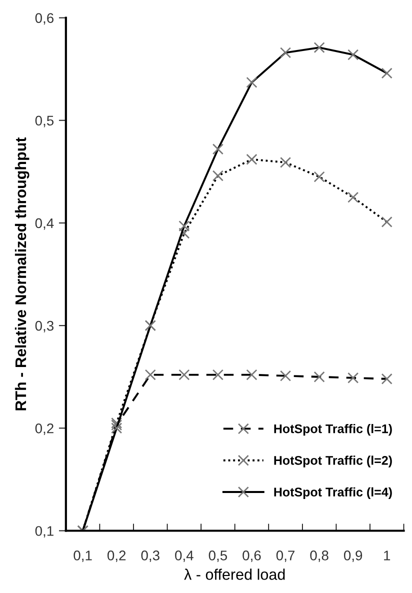 This screenshot has width=412, height=593. I want to click on y-tick-label: 0,3, so click(44, 326).